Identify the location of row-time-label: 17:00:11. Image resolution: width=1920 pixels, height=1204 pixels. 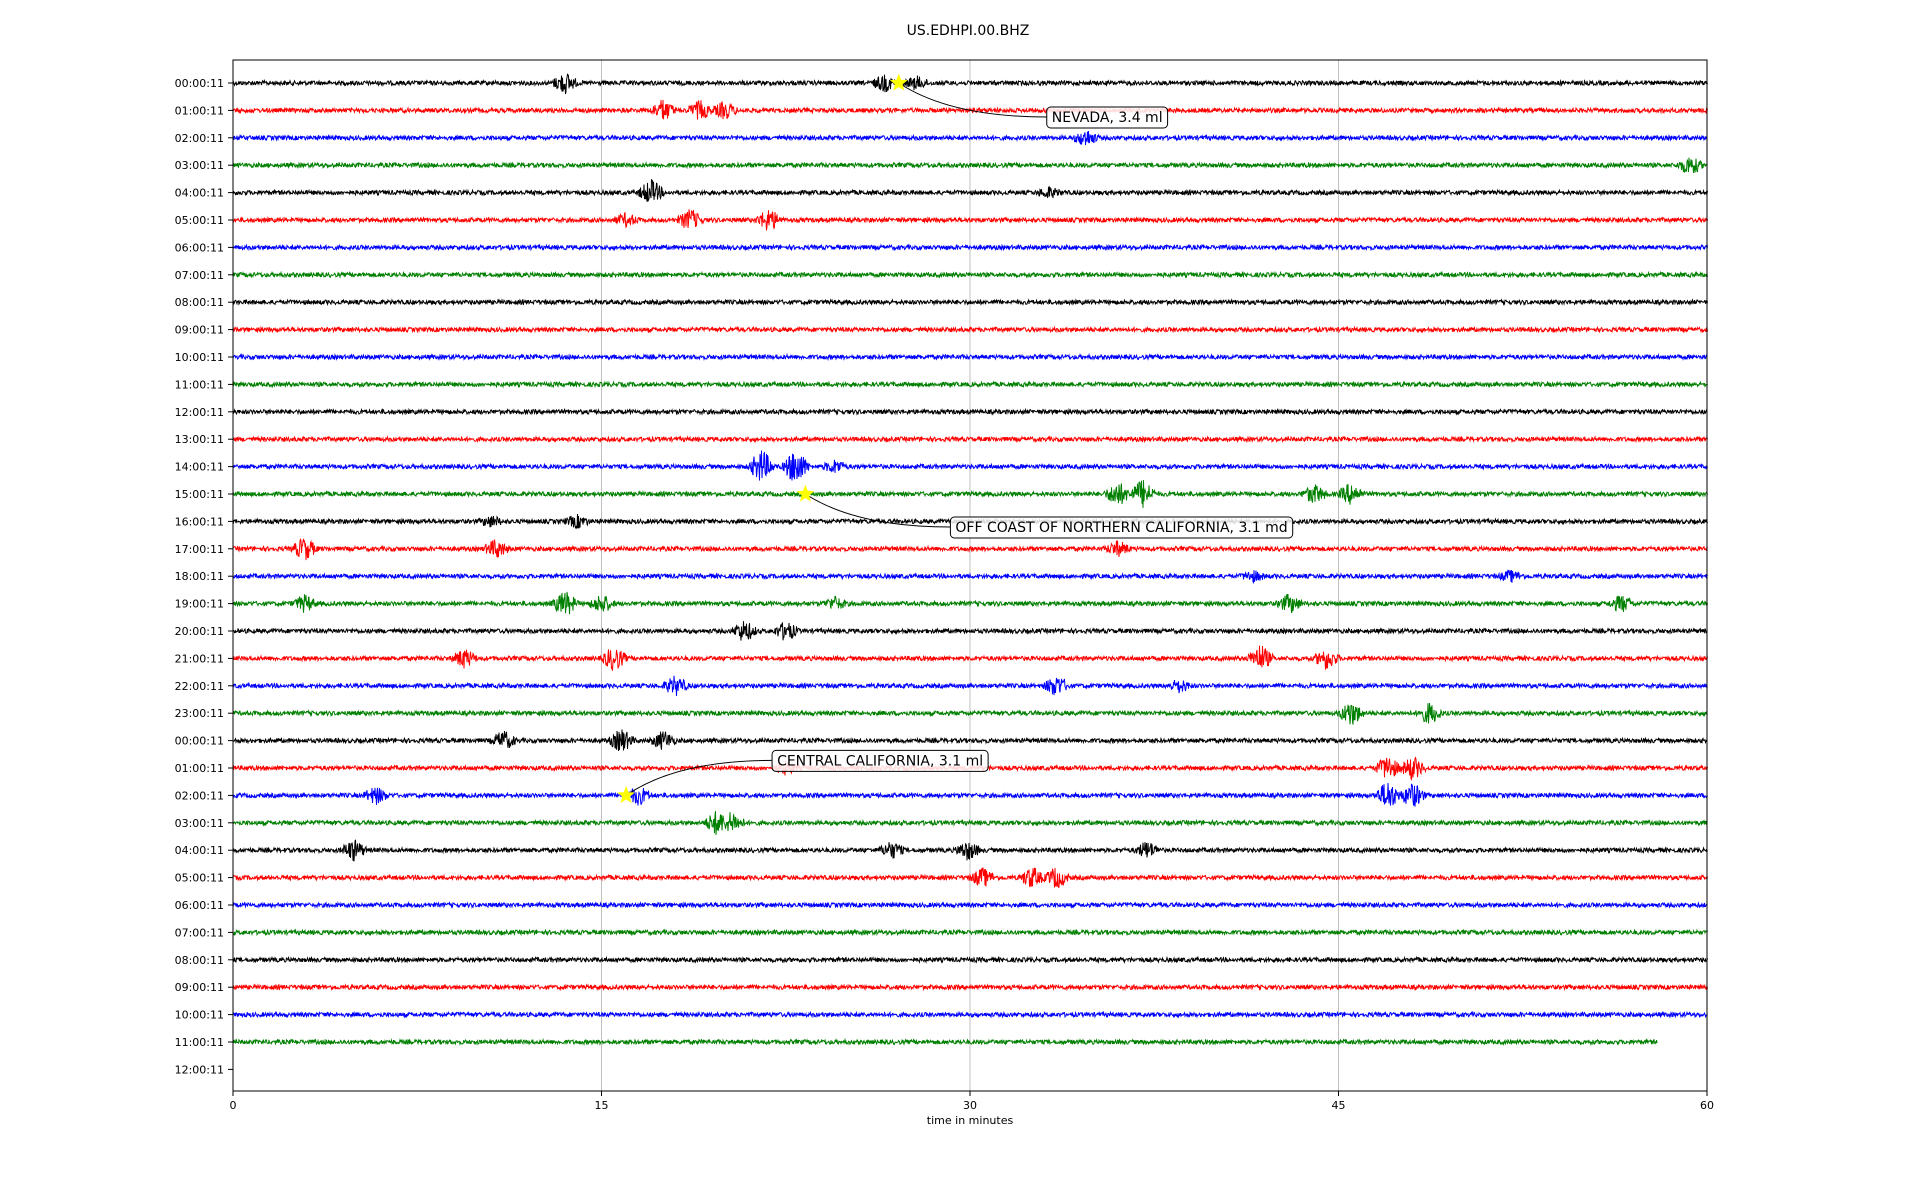
(199, 549).